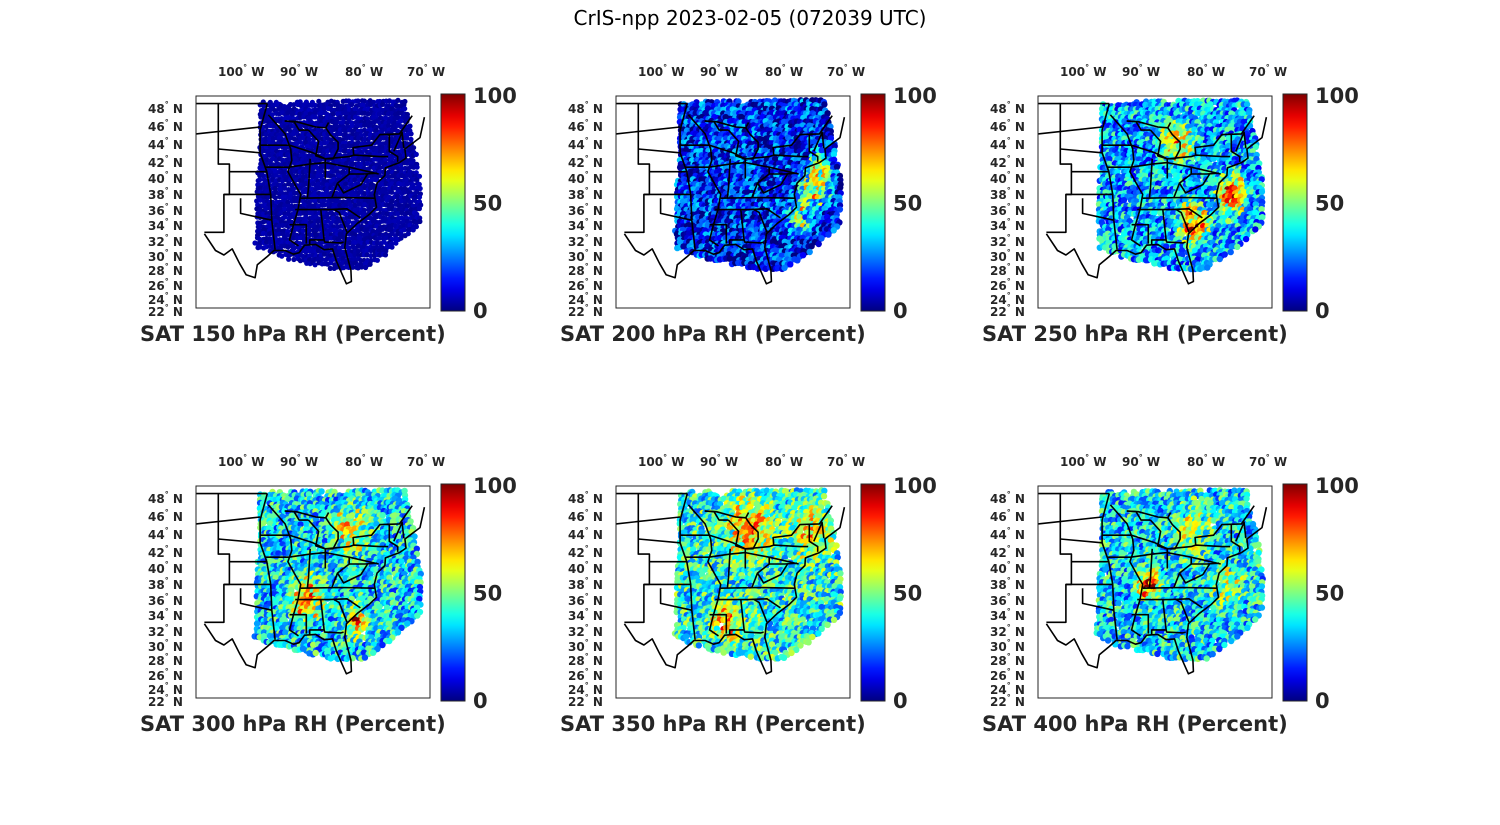 This screenshot has height=825, width=1500. I want to click on state-boundaries, so click(311, 193).